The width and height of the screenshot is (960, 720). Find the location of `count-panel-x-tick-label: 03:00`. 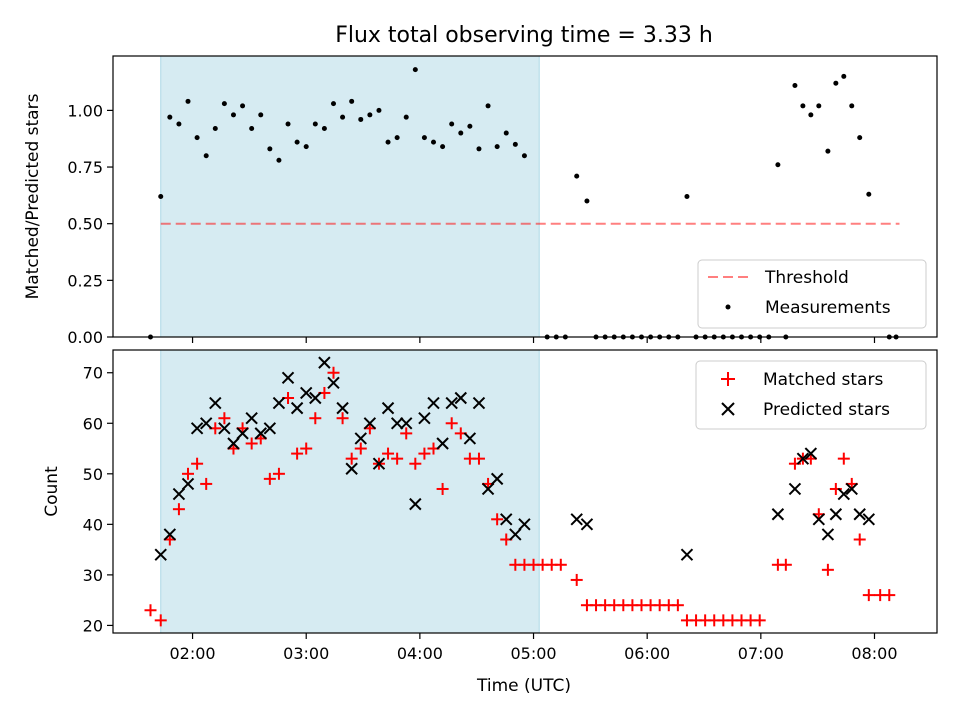

count-panel-x-tick-label: 03:00 is located at coordinates (306, 653).